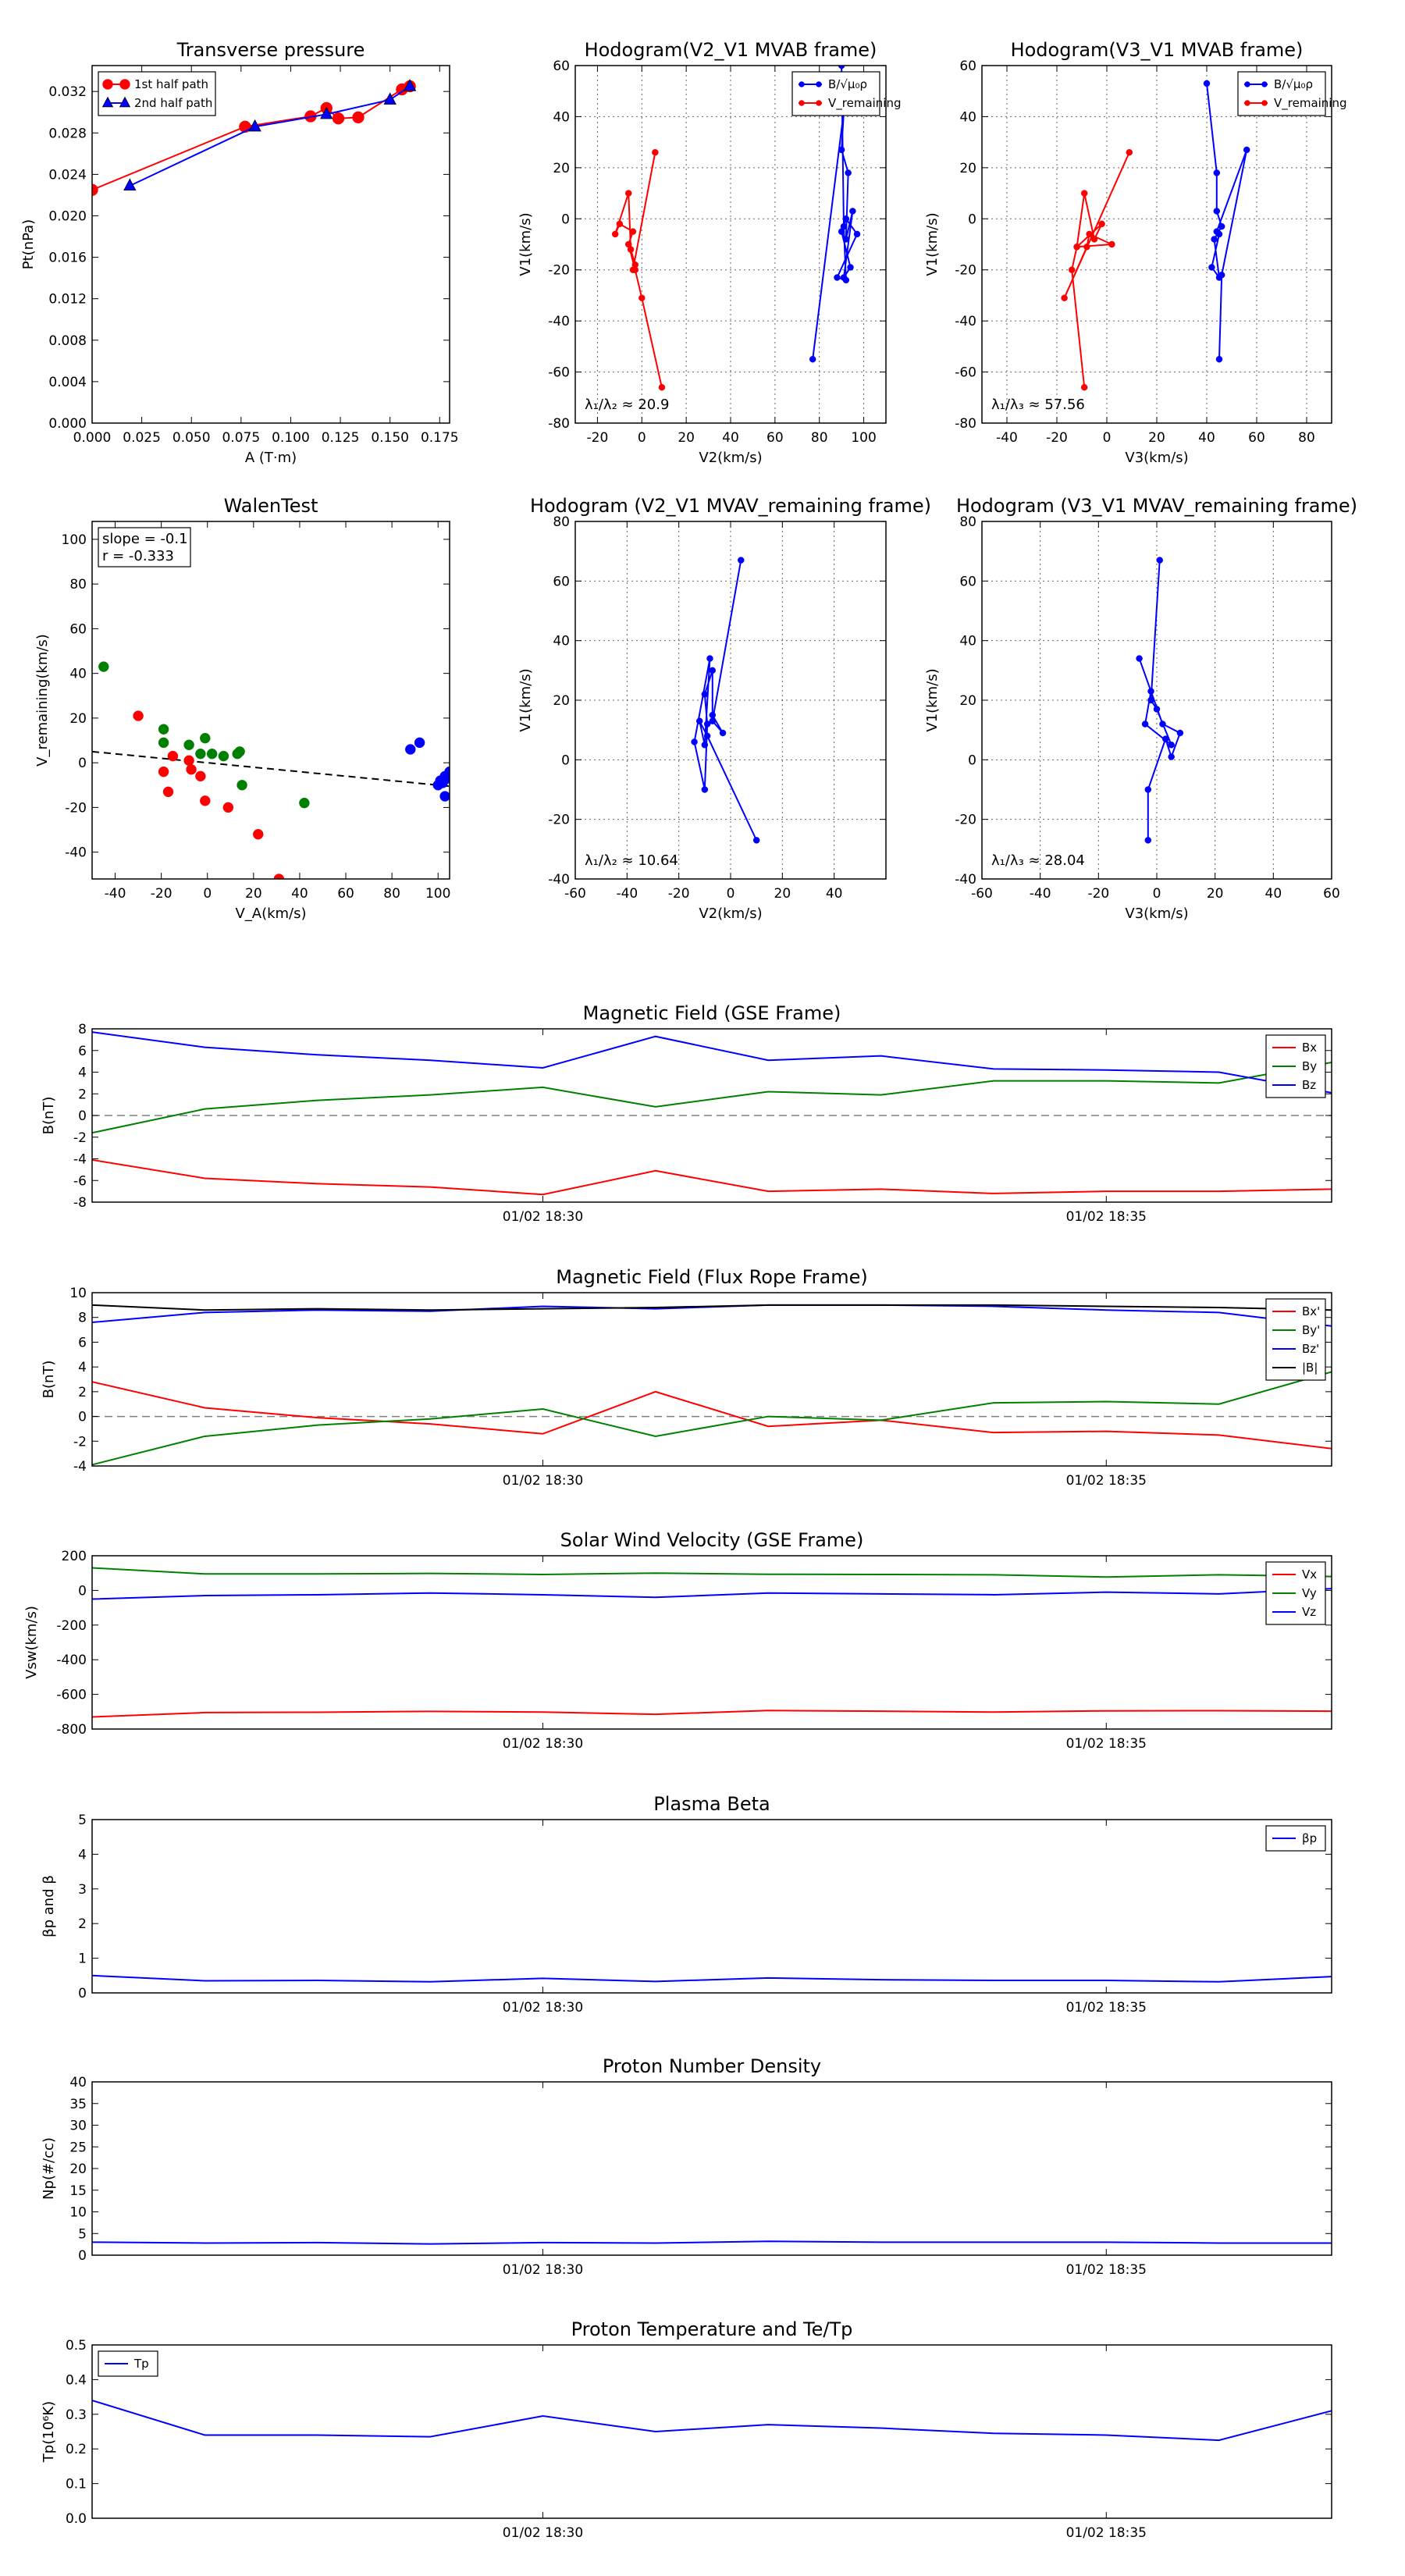  Describe the element at coordinates (982, 894) in the screenshot. I see `x-tick-label: -60` at that location.